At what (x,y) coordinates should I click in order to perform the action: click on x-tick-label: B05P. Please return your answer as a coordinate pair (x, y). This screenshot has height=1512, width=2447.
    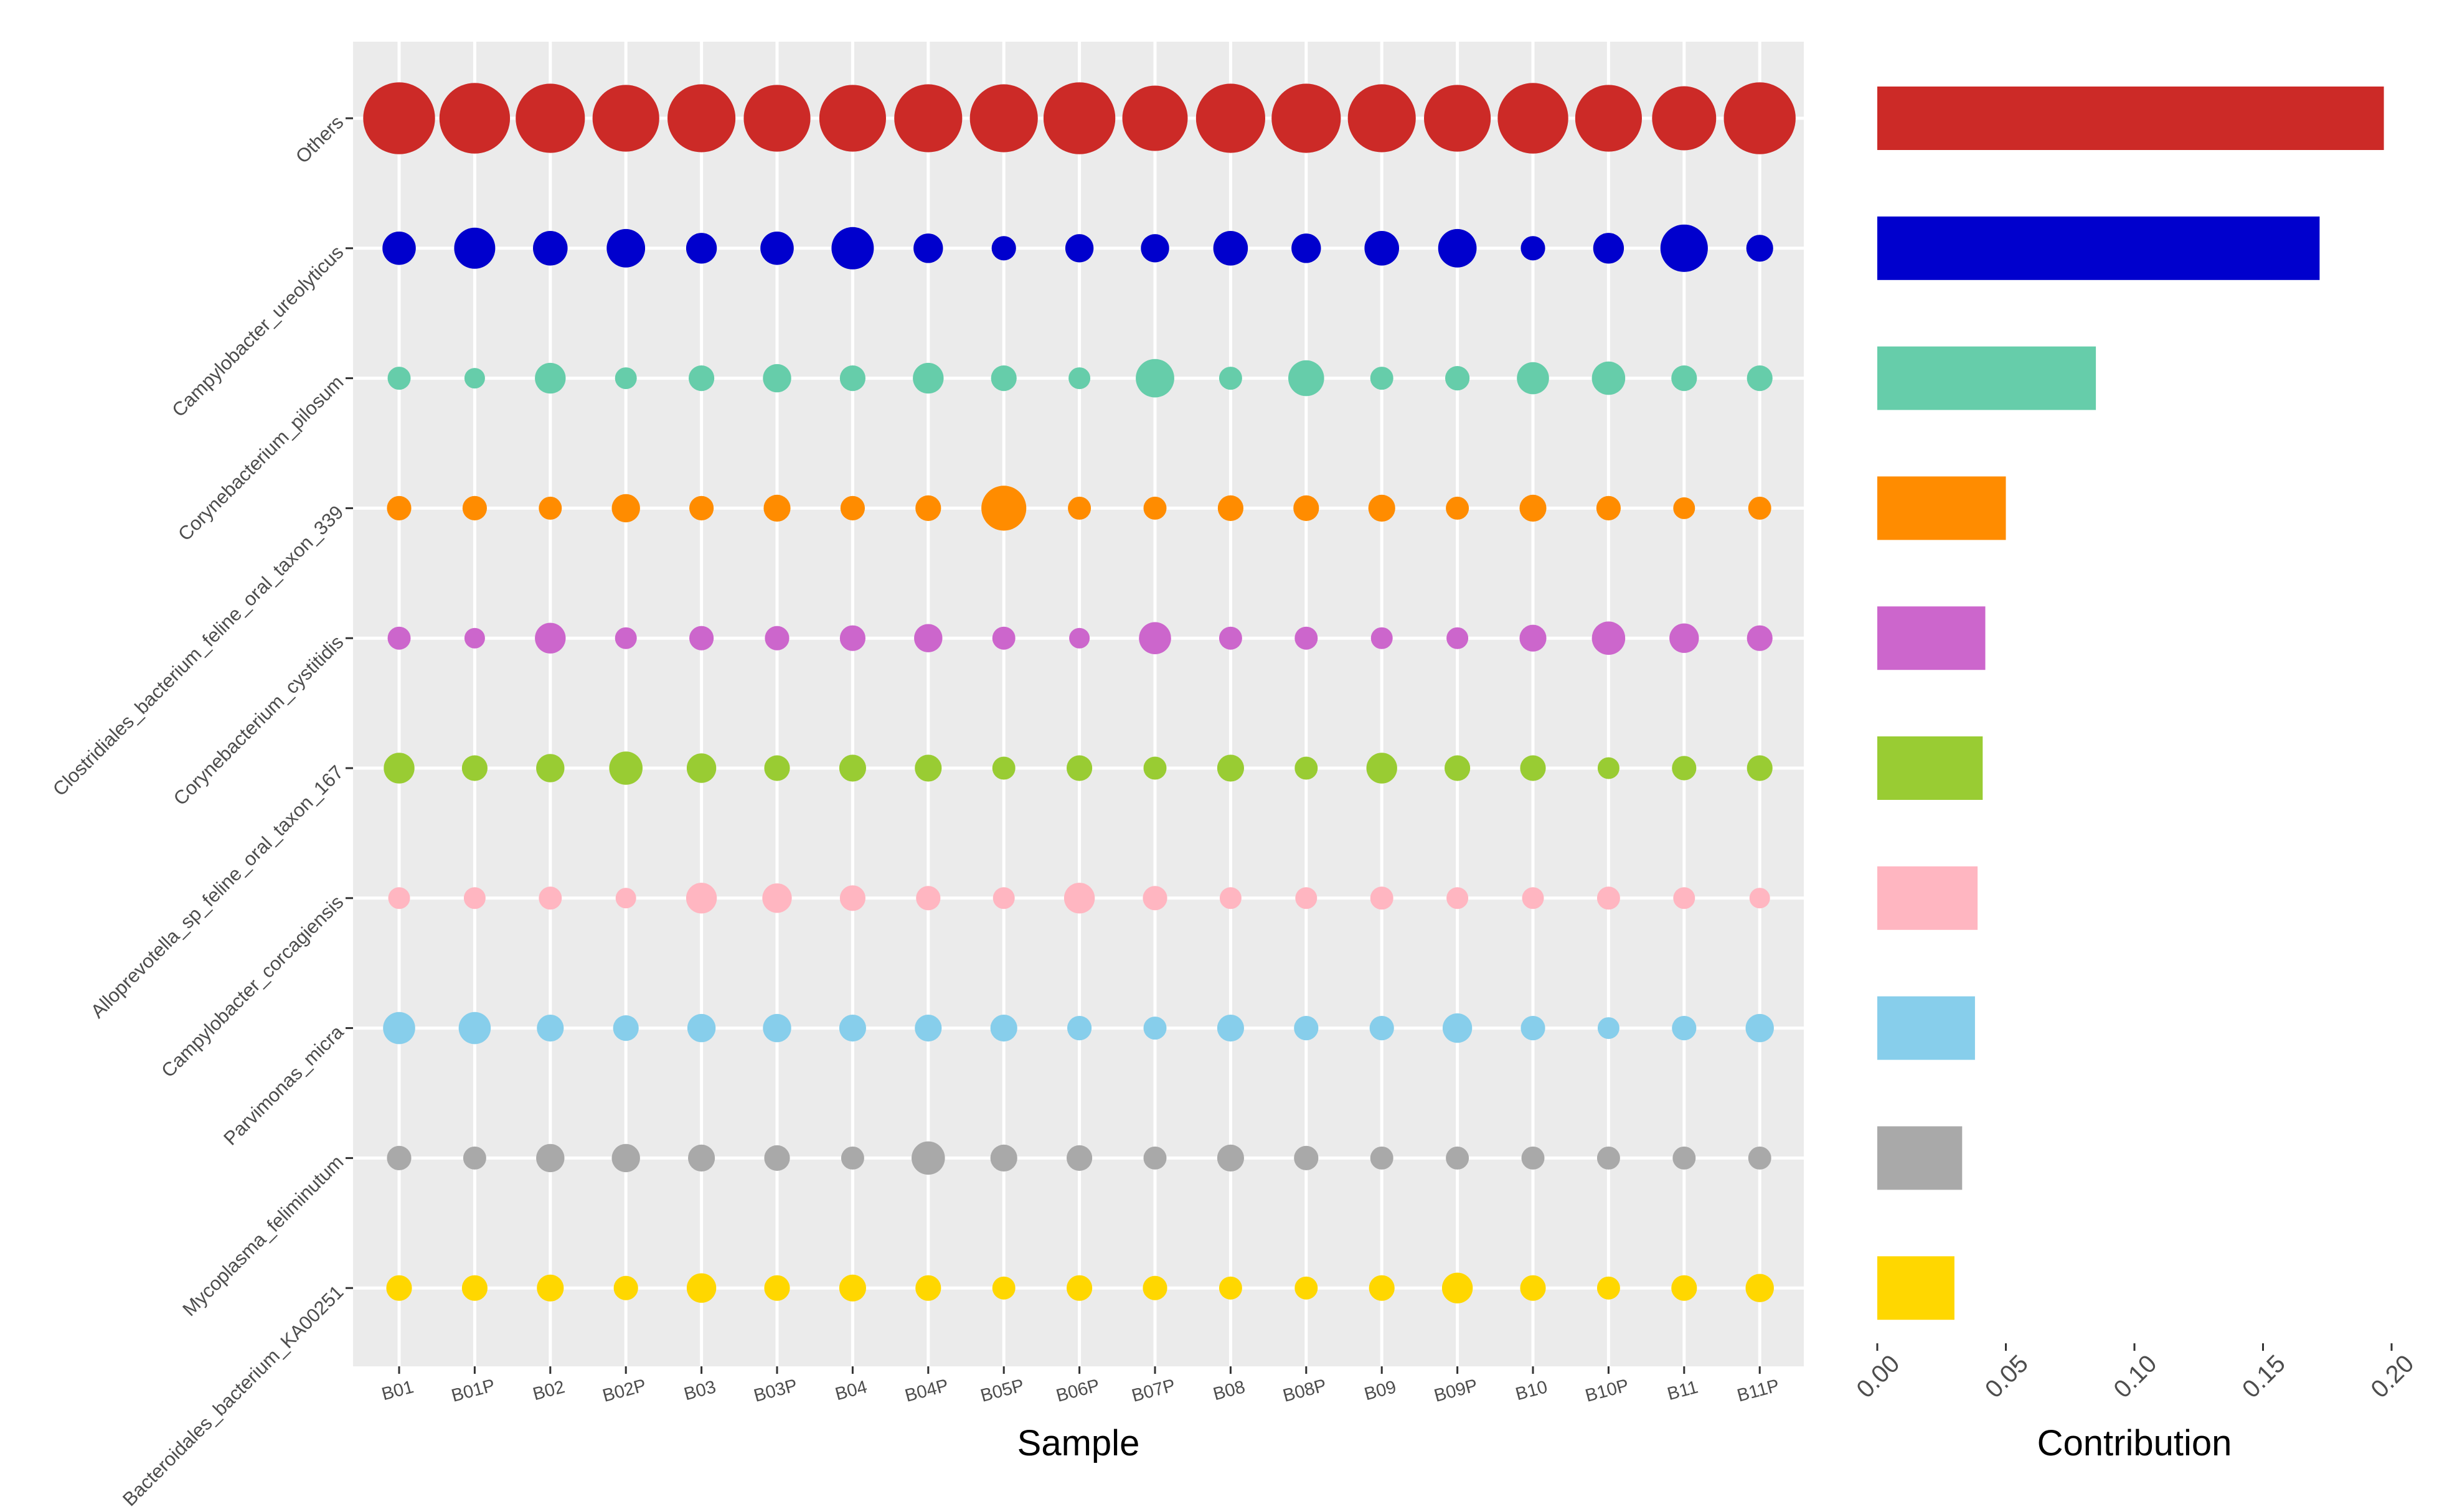
    Looking at the image, I should click on (1002, 1391).